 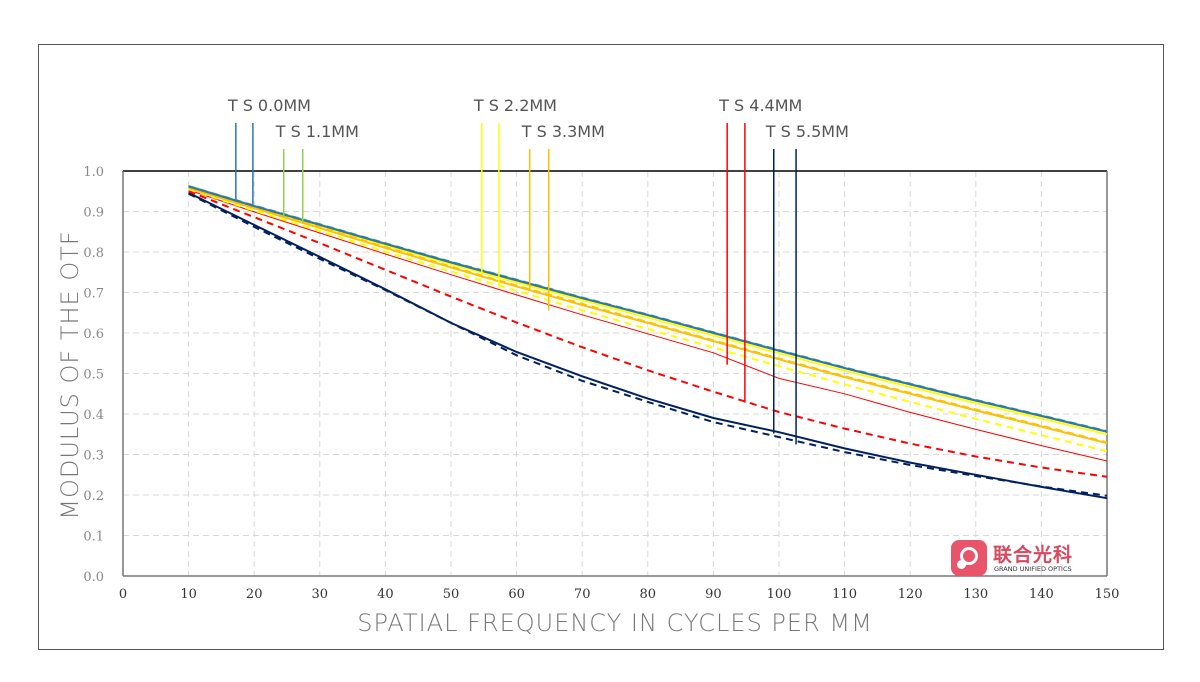 I want to click on y-tick-label: 1.0, so click(x=93, y=172).